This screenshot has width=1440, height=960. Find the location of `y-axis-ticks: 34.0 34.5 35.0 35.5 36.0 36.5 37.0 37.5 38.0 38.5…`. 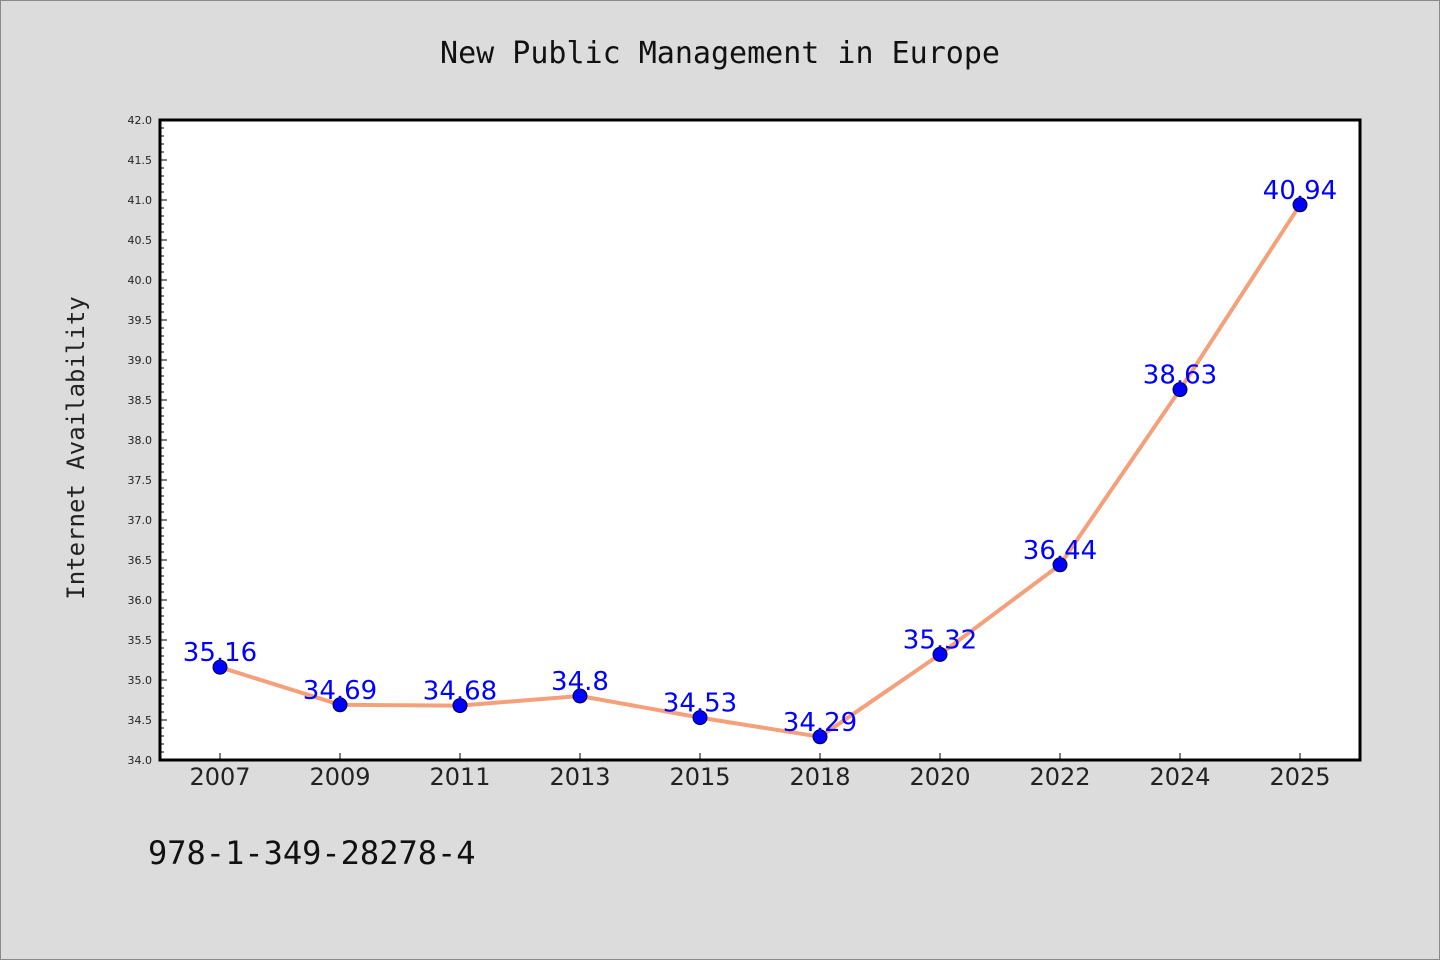

y-axis-ticks: 34.0 34.5 35.0 35.5 36.0 36.5 37.0 37.5 38.0 38.5… is located at coordinates (147, 440).